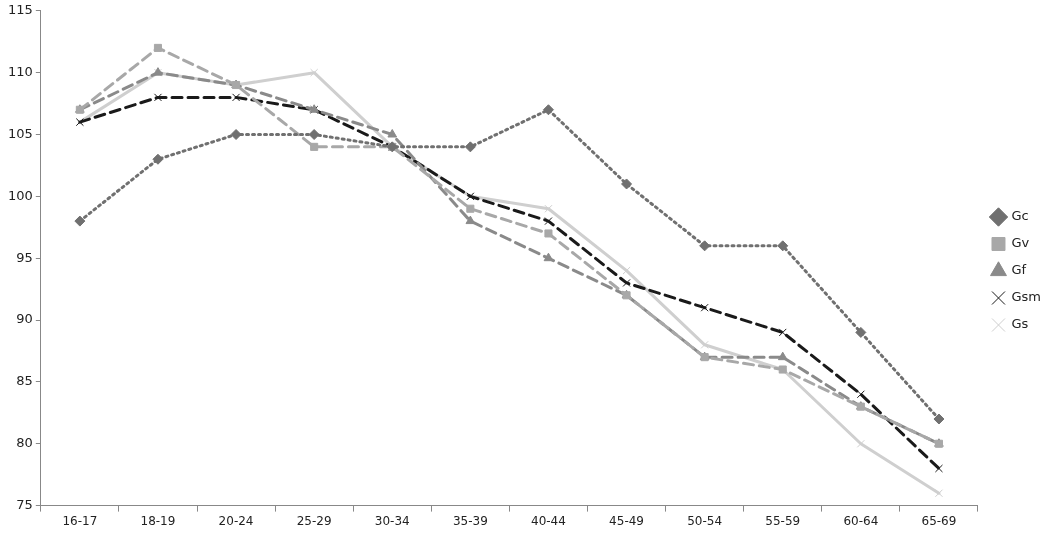 The height and width of the screenshot is (537, 1061). I want to click on x-tick-label: 16-17, so click(80, 520).